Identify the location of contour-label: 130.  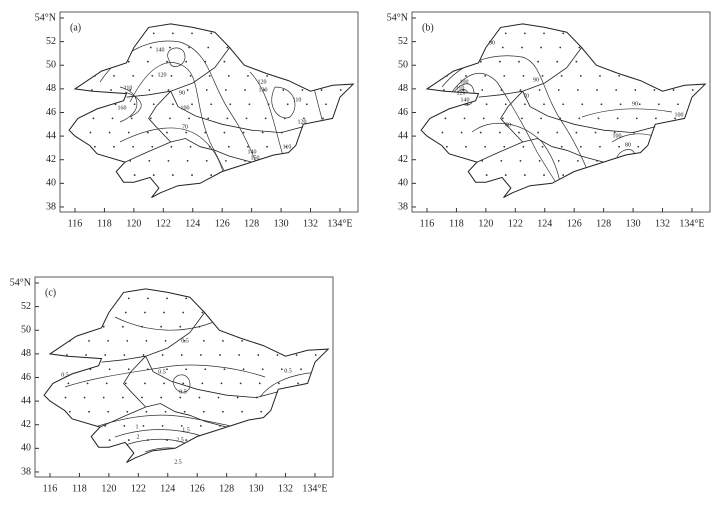
(263, 90).